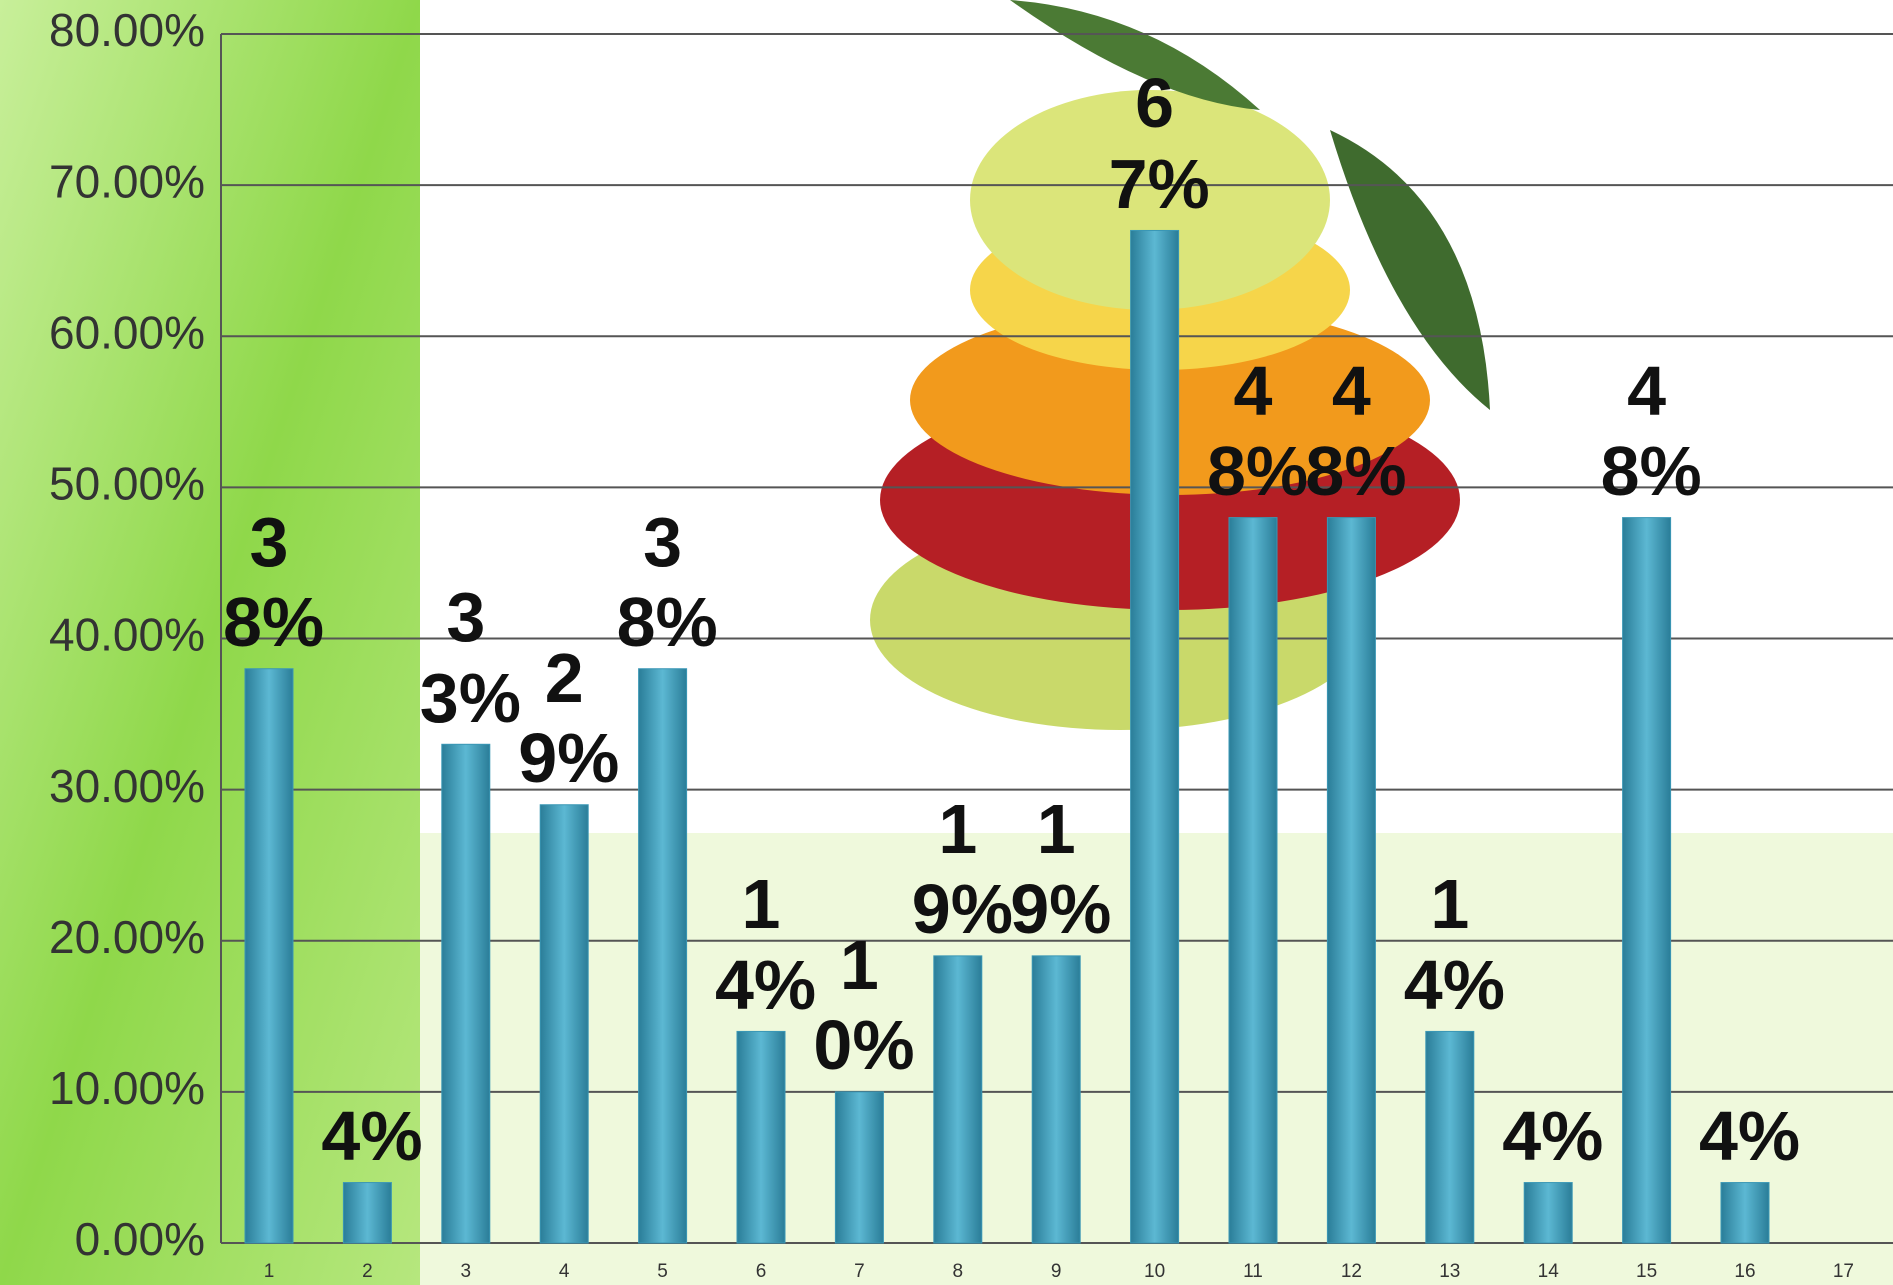 The width and height of the screenshot is (1893, 1285). Describe the element at coordinates (127, 786) in the screenshot. I see `y-tick-label: 30.00%` at that location.